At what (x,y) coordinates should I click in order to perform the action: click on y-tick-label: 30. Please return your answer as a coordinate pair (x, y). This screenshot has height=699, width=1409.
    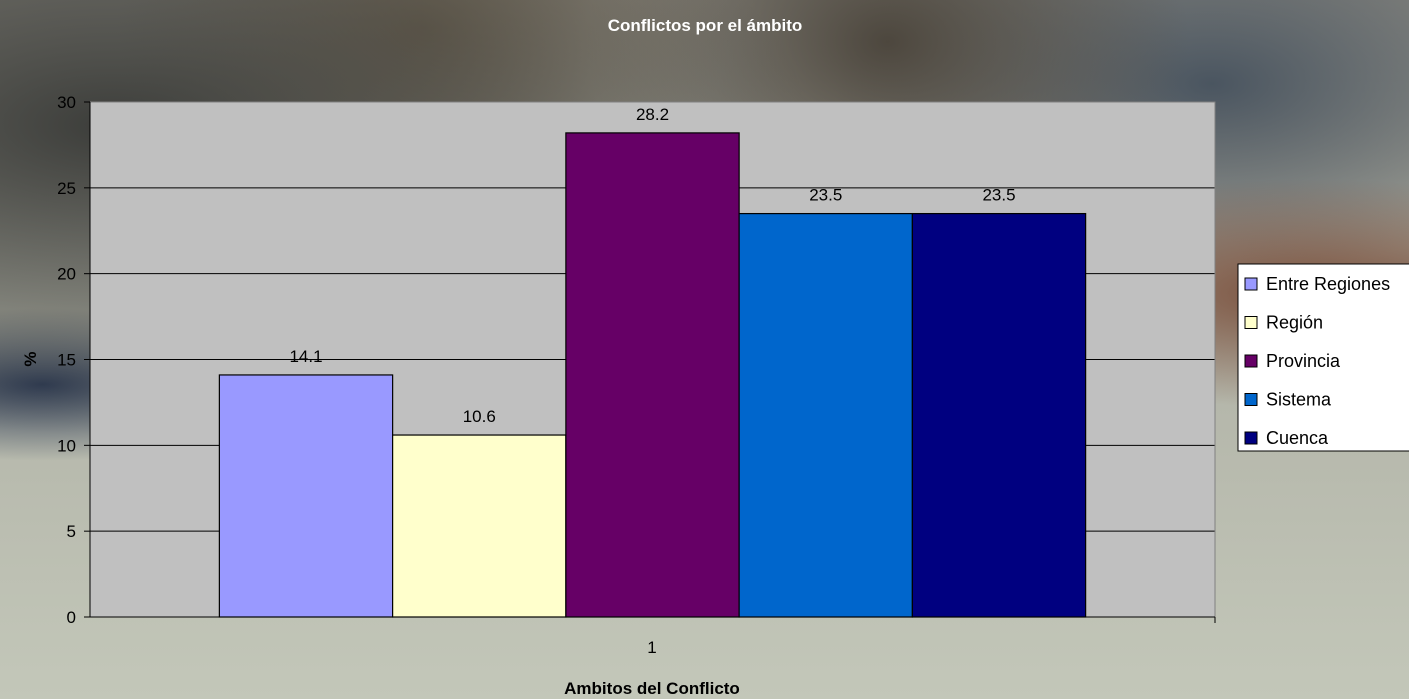
    Looking at the image, I should click on (66, 102).